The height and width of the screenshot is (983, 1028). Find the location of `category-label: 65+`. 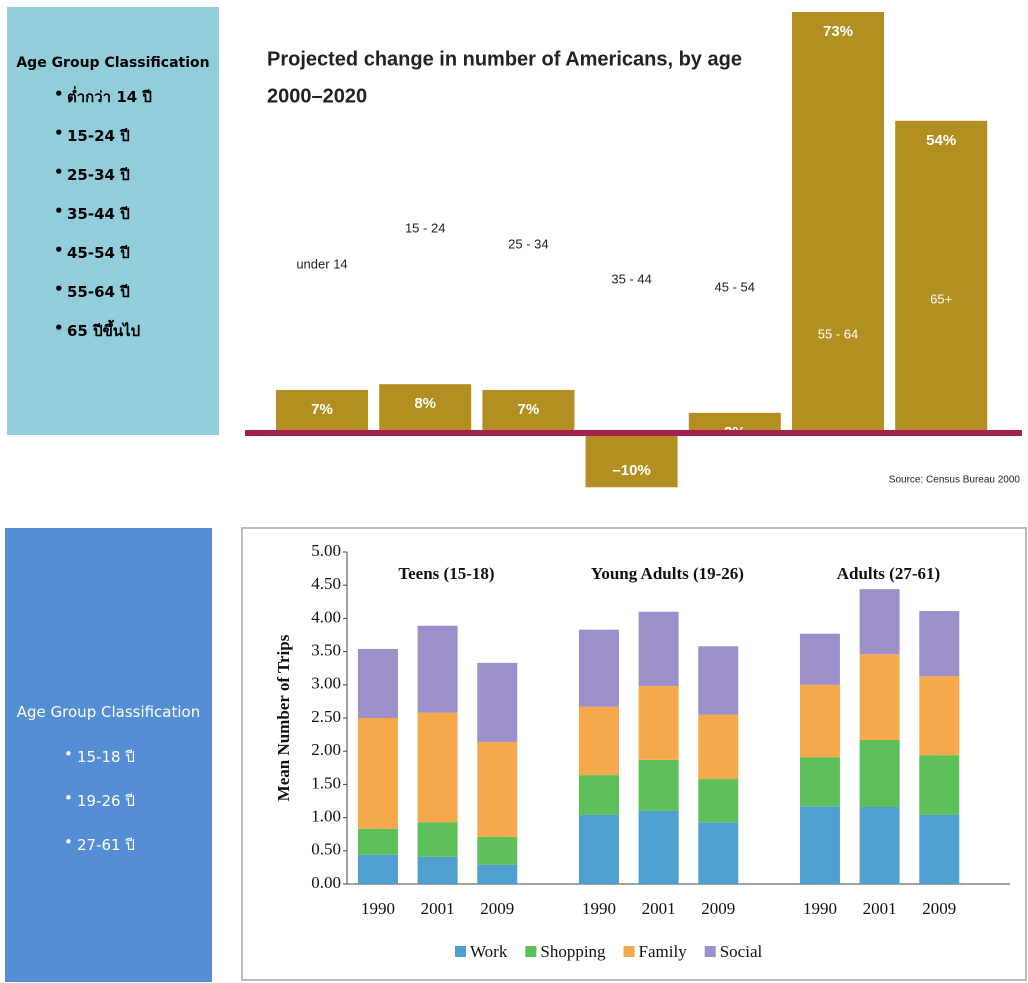

category-label: 65+ is located at coordinates (941, 298).